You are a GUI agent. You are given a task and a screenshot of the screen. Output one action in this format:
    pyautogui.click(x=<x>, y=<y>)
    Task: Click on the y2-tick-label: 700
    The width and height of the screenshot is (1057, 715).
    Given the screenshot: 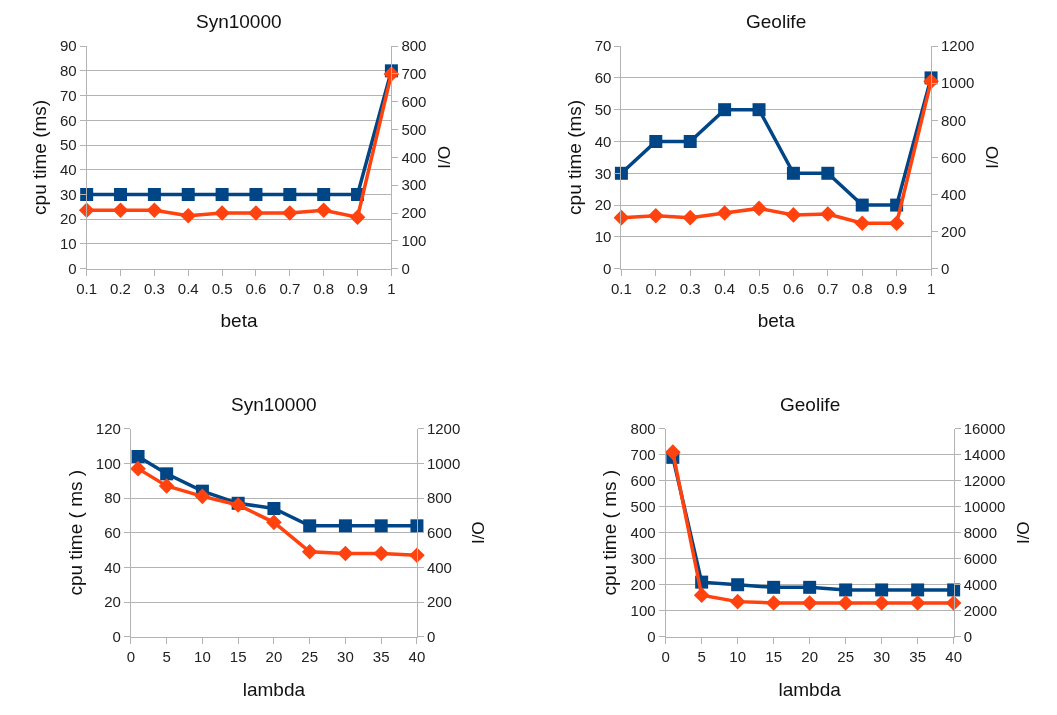 What is the action you would take?
    pyautogui.click(x=414, y=74)
    